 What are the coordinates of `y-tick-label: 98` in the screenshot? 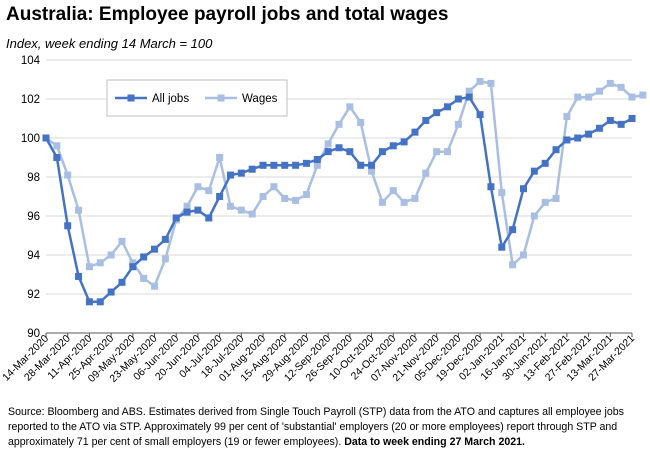 It's located at (33, 178).